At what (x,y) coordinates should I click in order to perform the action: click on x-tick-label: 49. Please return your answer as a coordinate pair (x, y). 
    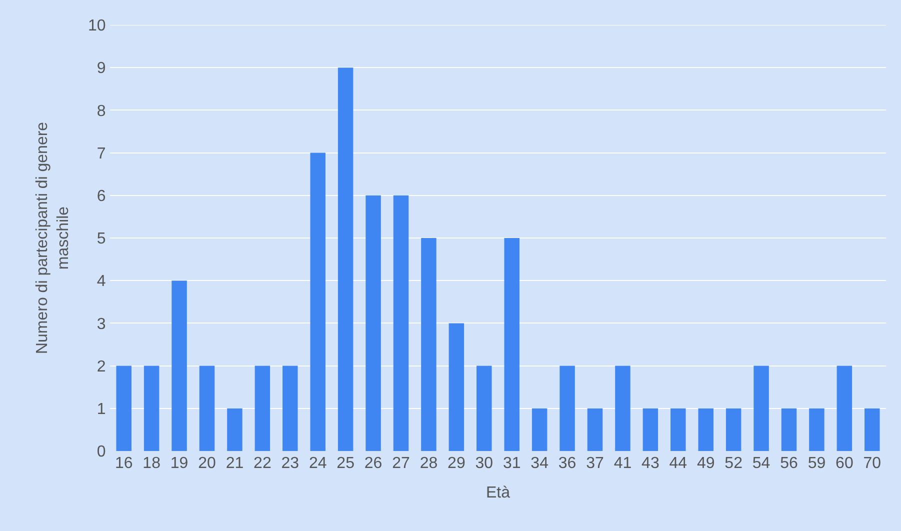
    Looking at the image, I should click on (705, 463).